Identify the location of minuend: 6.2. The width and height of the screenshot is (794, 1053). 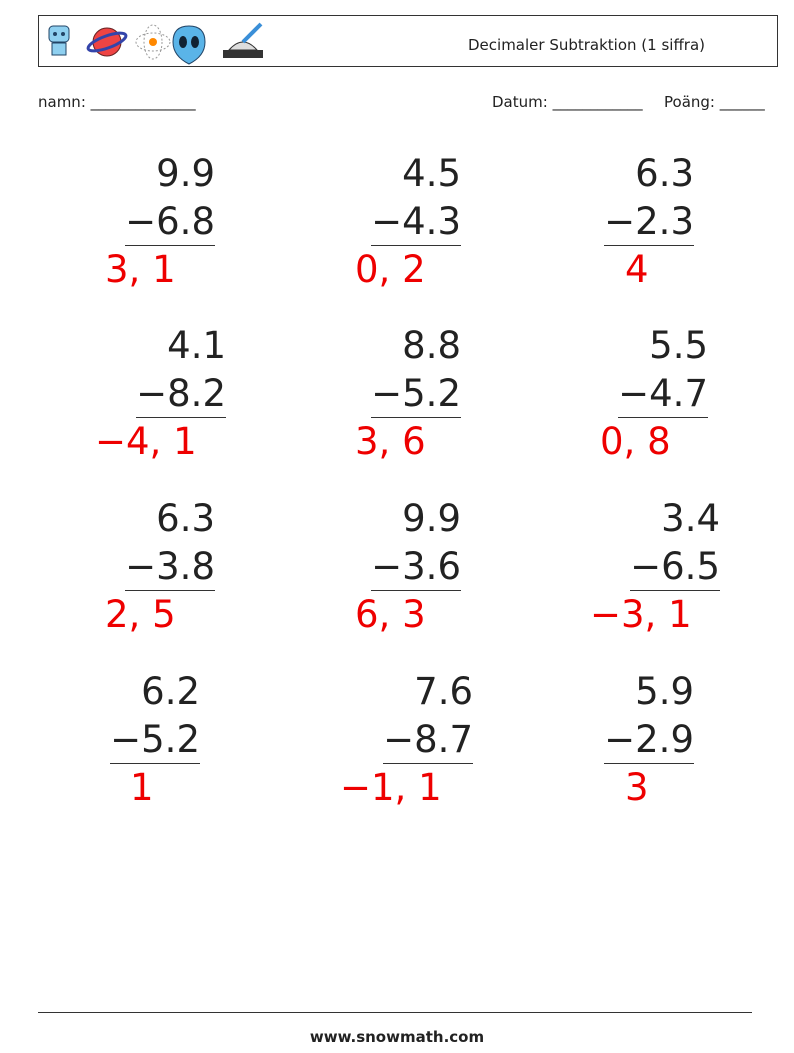
(170, 691).